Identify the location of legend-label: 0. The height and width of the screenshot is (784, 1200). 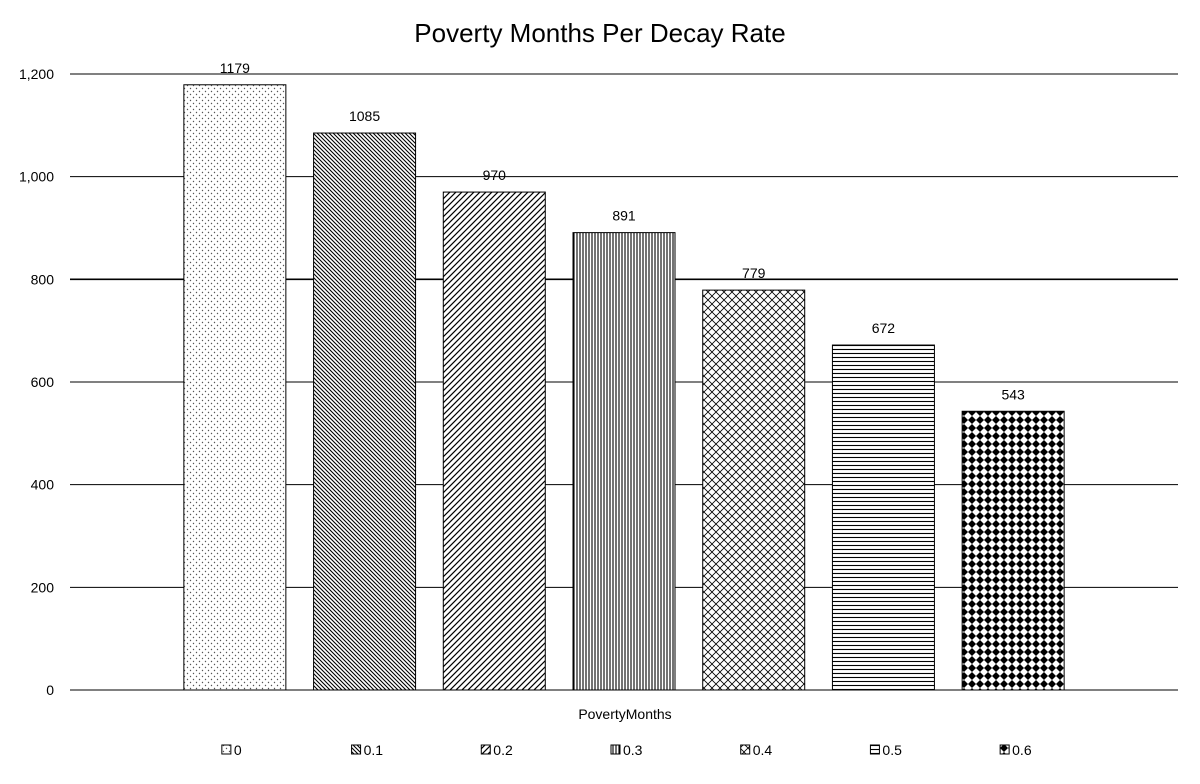
(238, 750).